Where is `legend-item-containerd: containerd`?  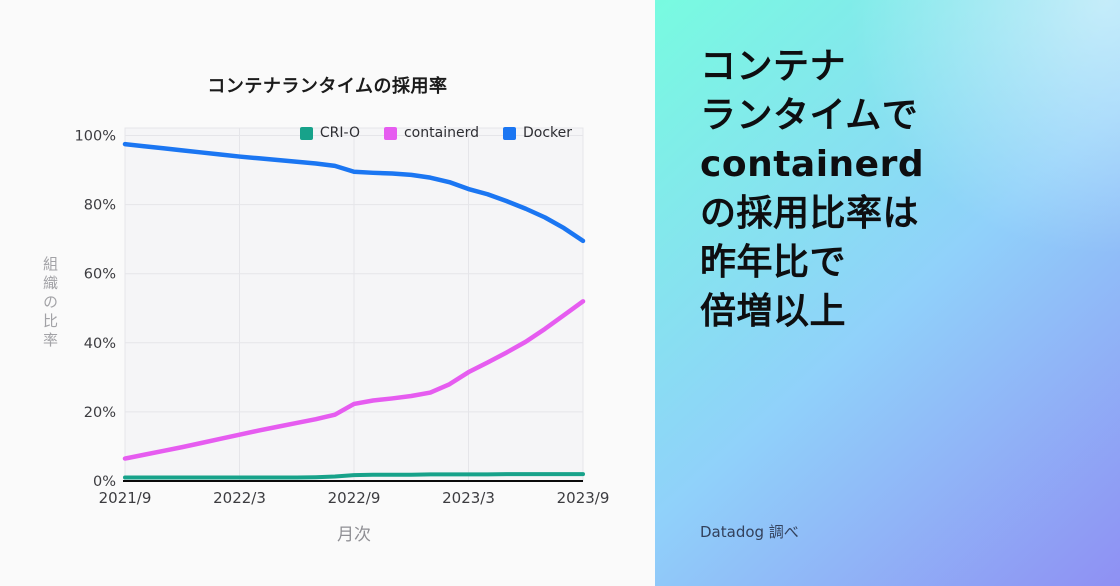
legend-item-containerd: containerd is located at coordinates (431, 133).